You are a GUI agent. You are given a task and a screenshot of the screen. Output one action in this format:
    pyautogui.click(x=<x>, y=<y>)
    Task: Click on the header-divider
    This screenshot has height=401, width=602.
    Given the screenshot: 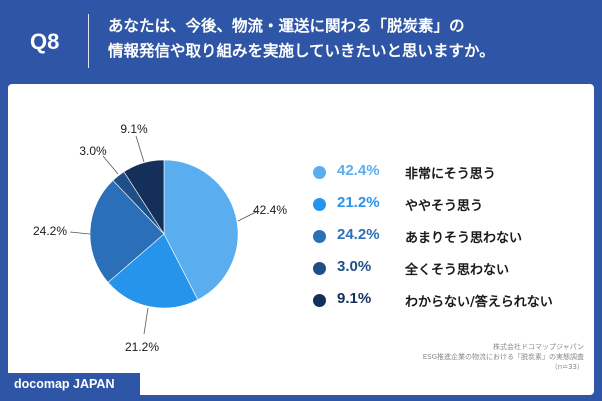 What is the action you would take?
    pyautogui.click(x=88, y=41)
    